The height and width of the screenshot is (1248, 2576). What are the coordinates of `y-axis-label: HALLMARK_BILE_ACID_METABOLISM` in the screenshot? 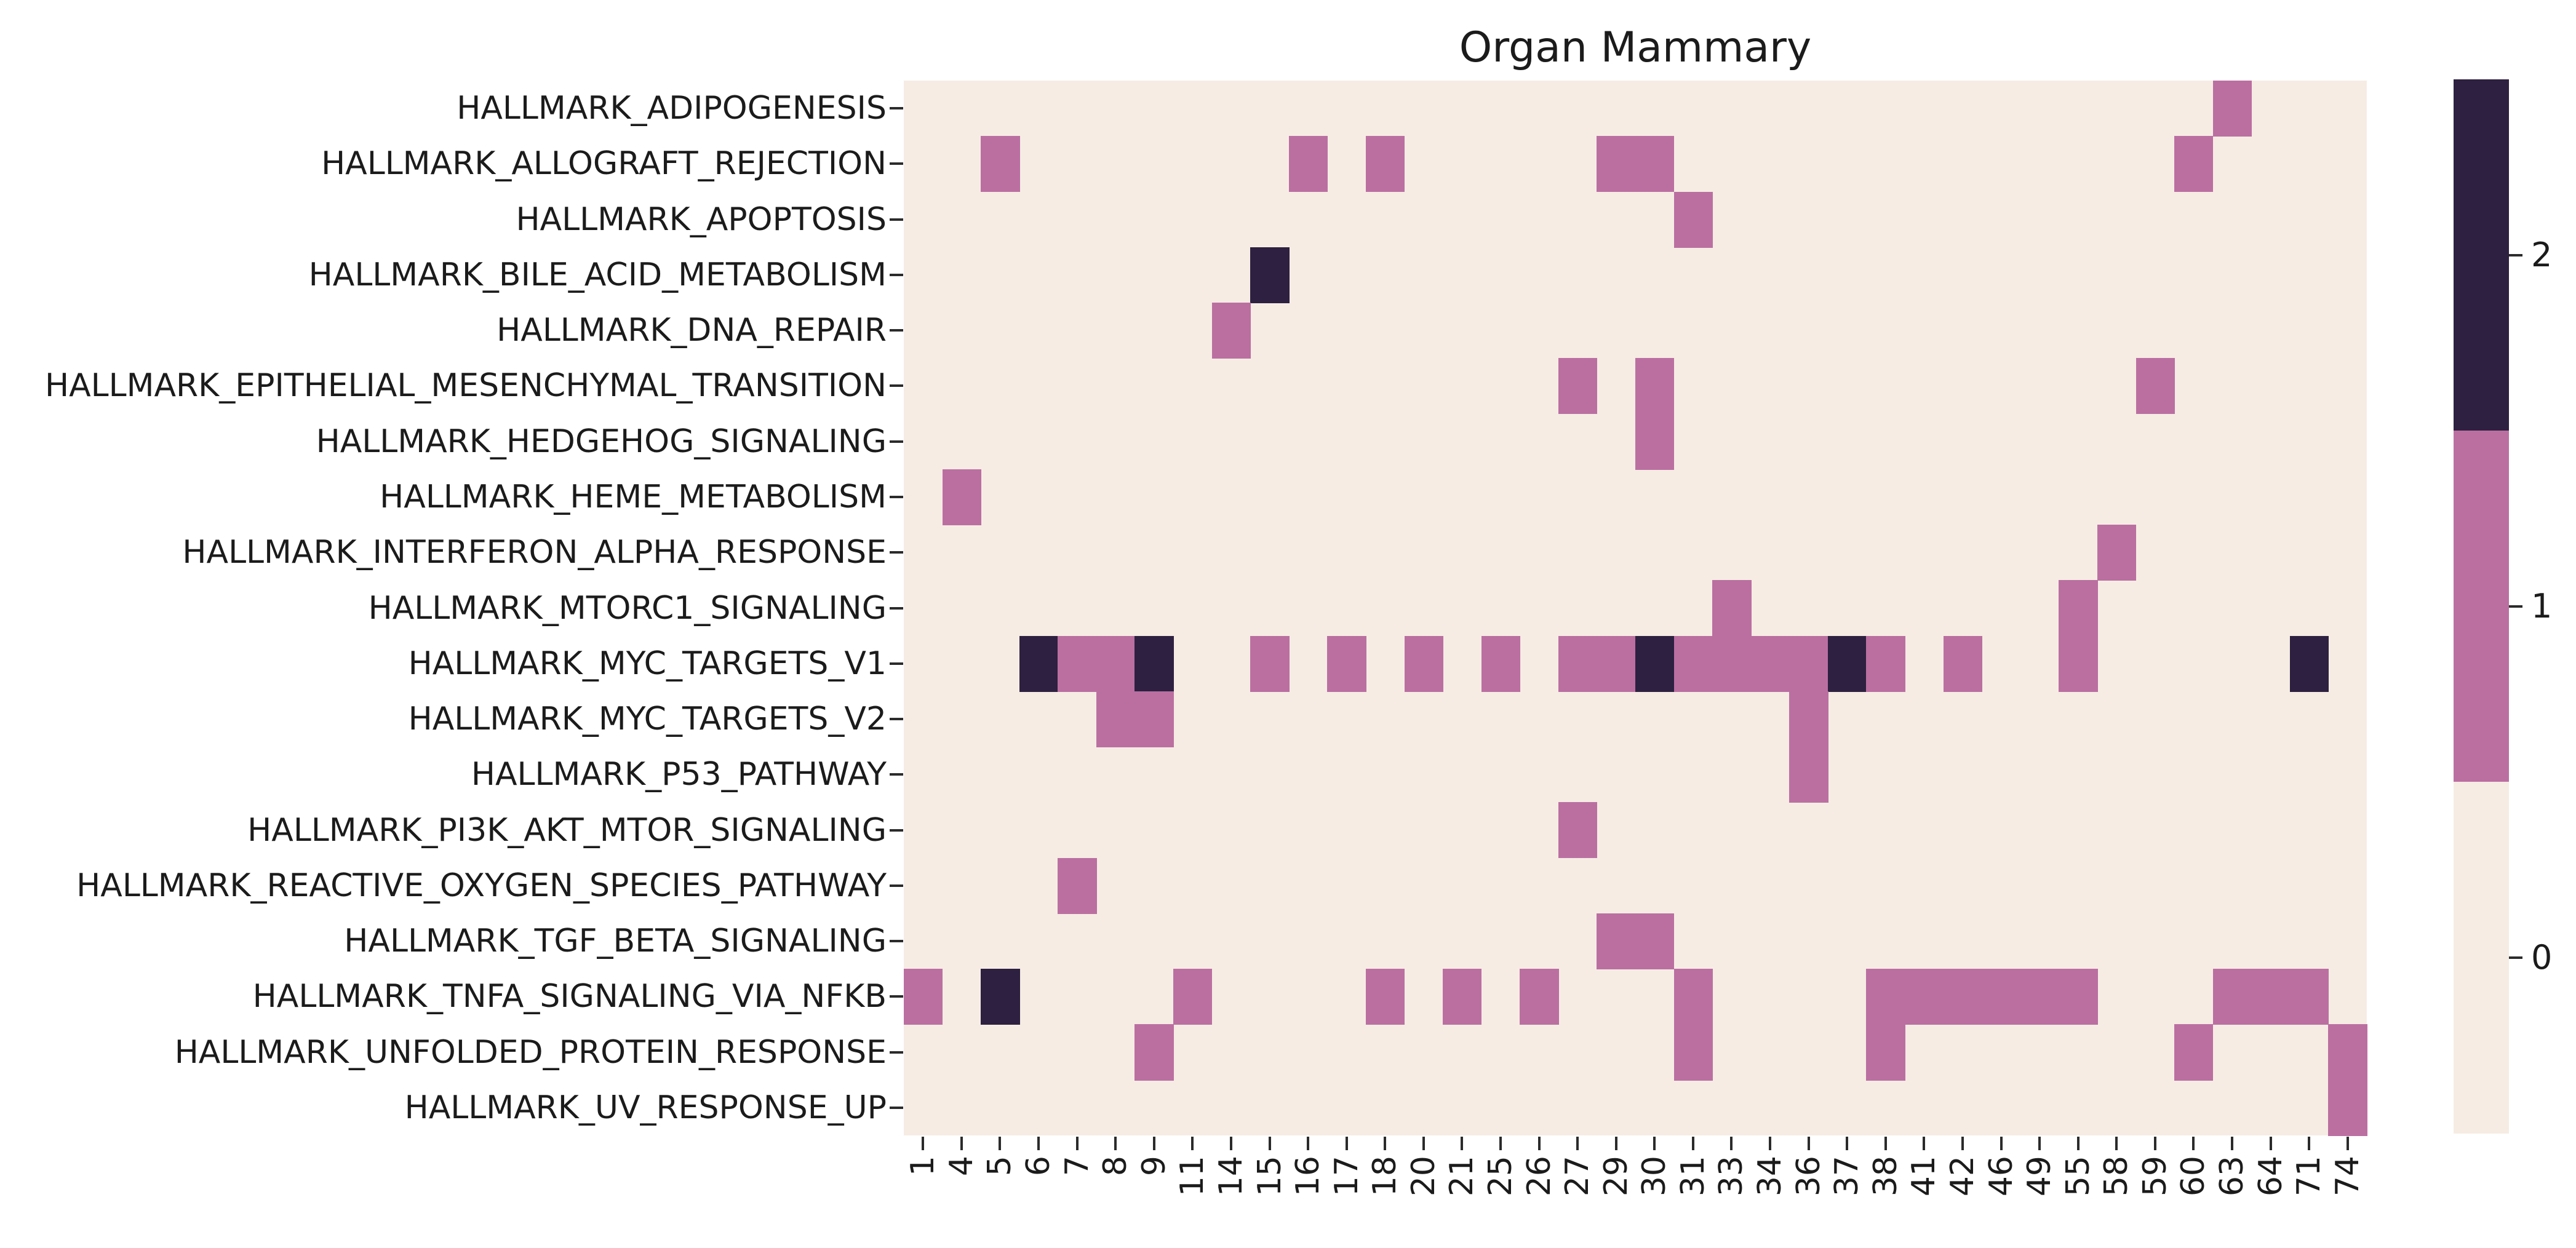 It's located at (597, 275).